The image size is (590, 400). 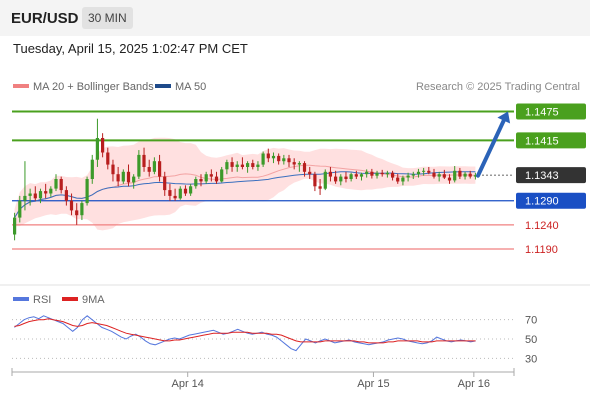 What do you see at coordinates (245, 331) in the screenshot?
I see `rsi-series-9ma` at bounding box center [245, 331].